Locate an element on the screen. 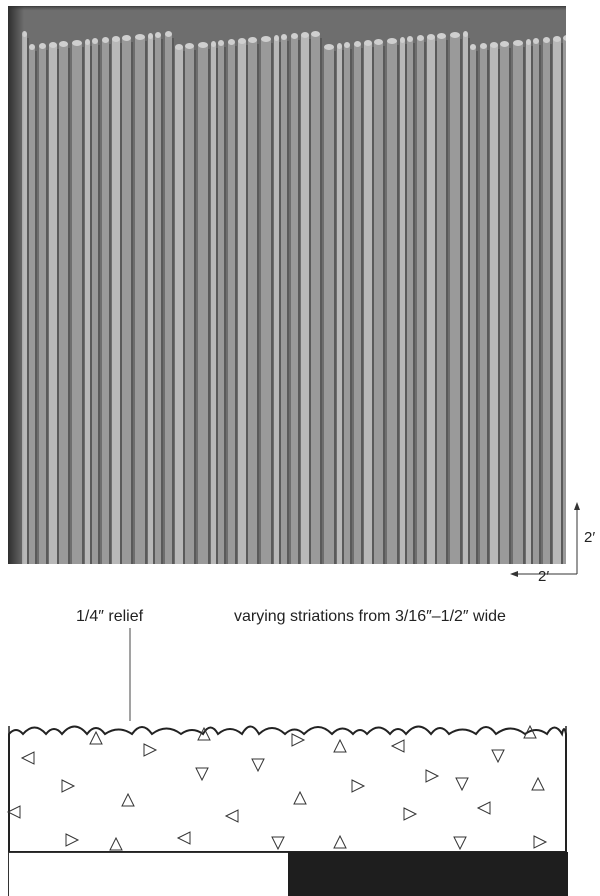  relief-text: relief is located at coordinates (126, 616).